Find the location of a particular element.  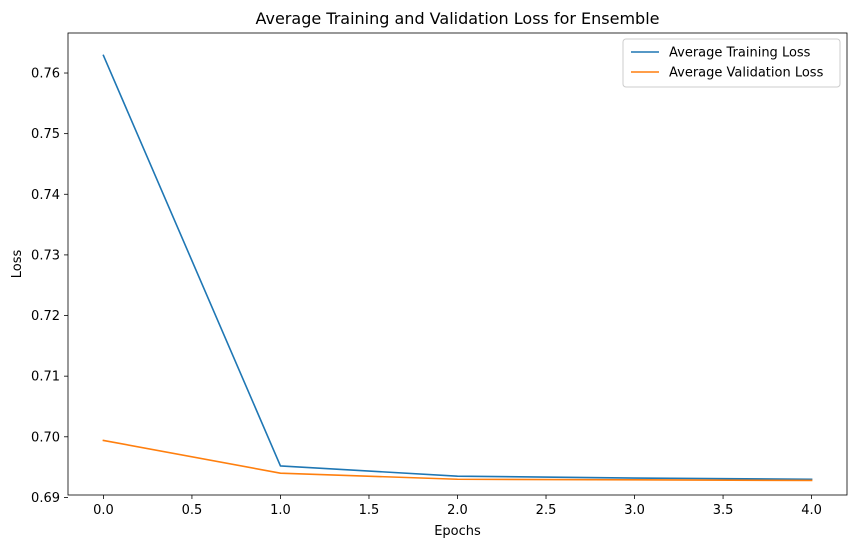

x-tick-label: 0.0 is located at coordinates (103, 510).